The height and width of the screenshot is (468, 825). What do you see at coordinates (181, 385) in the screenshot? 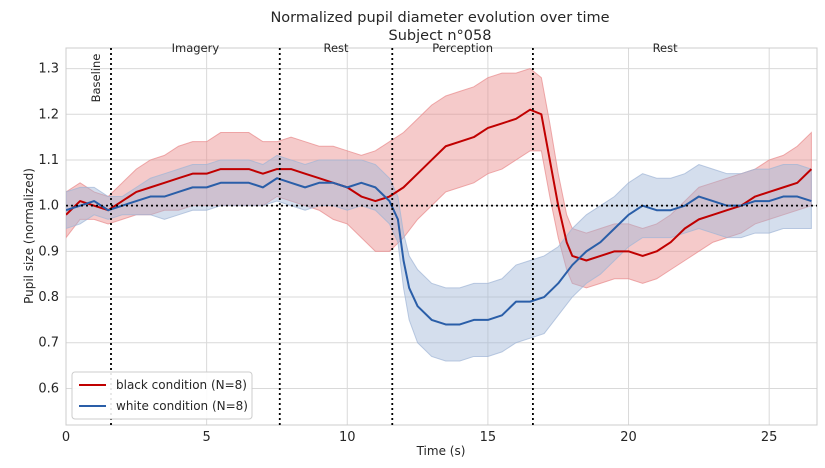
I see `legend-label-black: black condition (N=8)` at bounding box center [181, 385].